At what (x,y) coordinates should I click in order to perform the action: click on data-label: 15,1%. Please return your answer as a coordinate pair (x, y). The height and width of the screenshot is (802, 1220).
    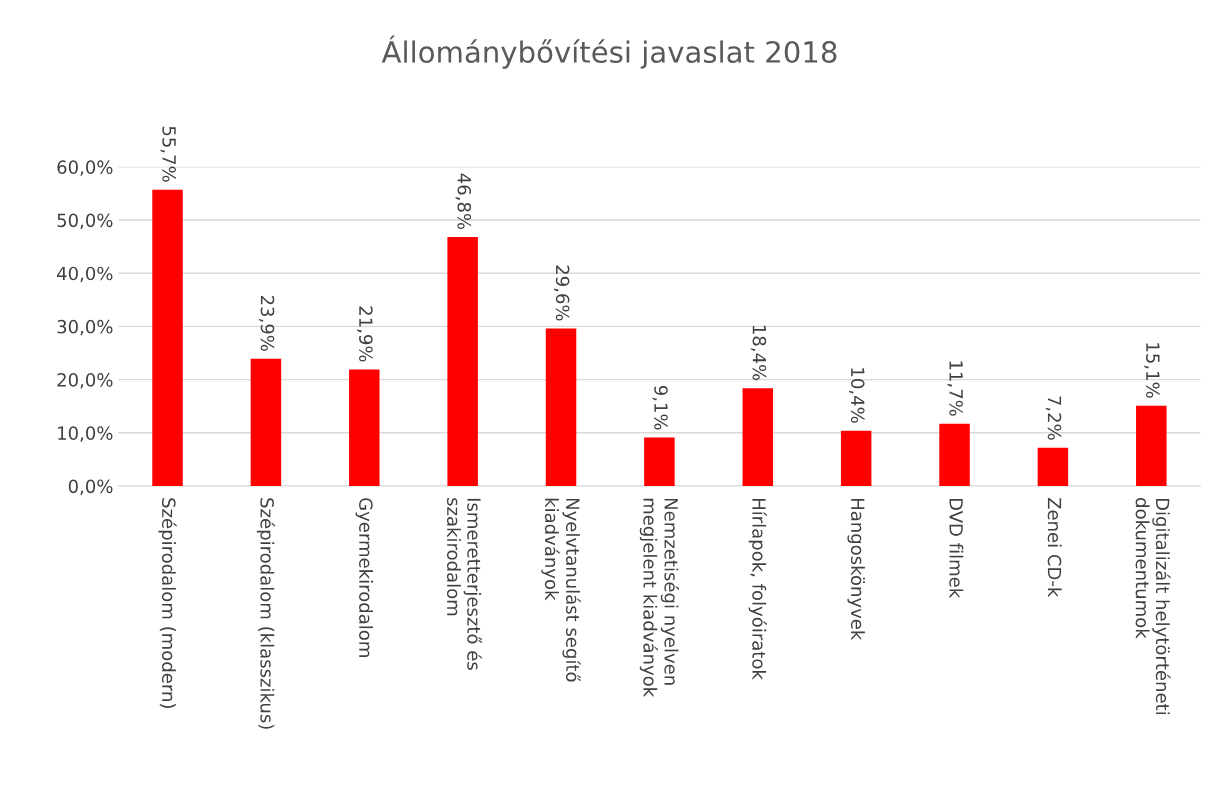
    Looking at the image, I should click on (1152, 370).